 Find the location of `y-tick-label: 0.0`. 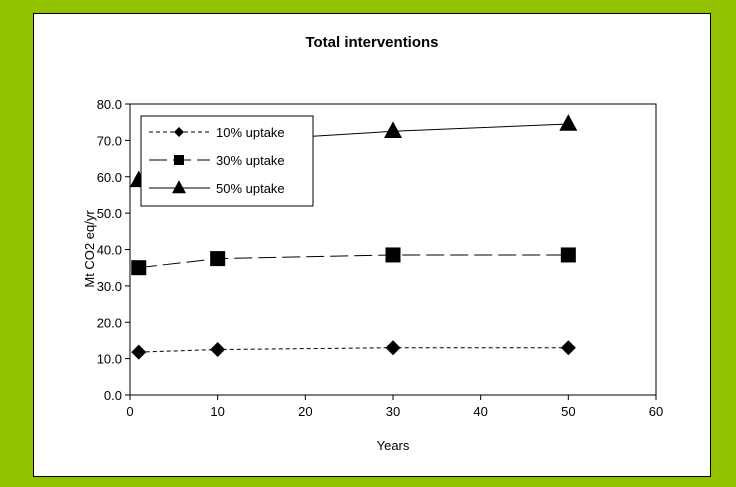

y-tick-label: 0.0 is located at coordinates (113, 395).